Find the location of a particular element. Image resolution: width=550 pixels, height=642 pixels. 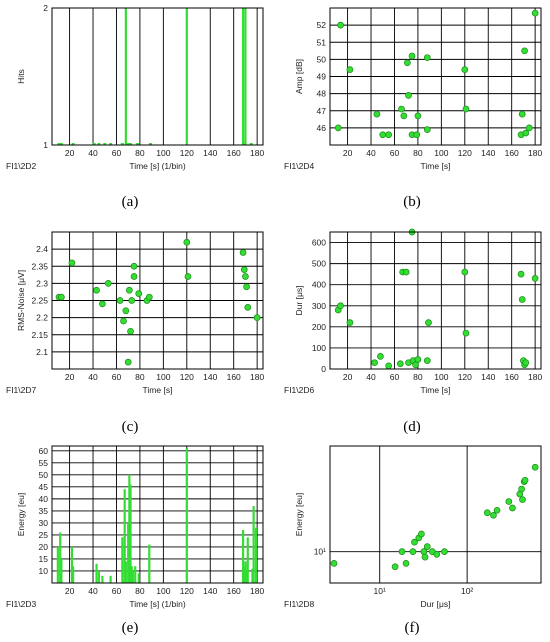

y-tick-label: 400 is located at coordinates (319, 285).